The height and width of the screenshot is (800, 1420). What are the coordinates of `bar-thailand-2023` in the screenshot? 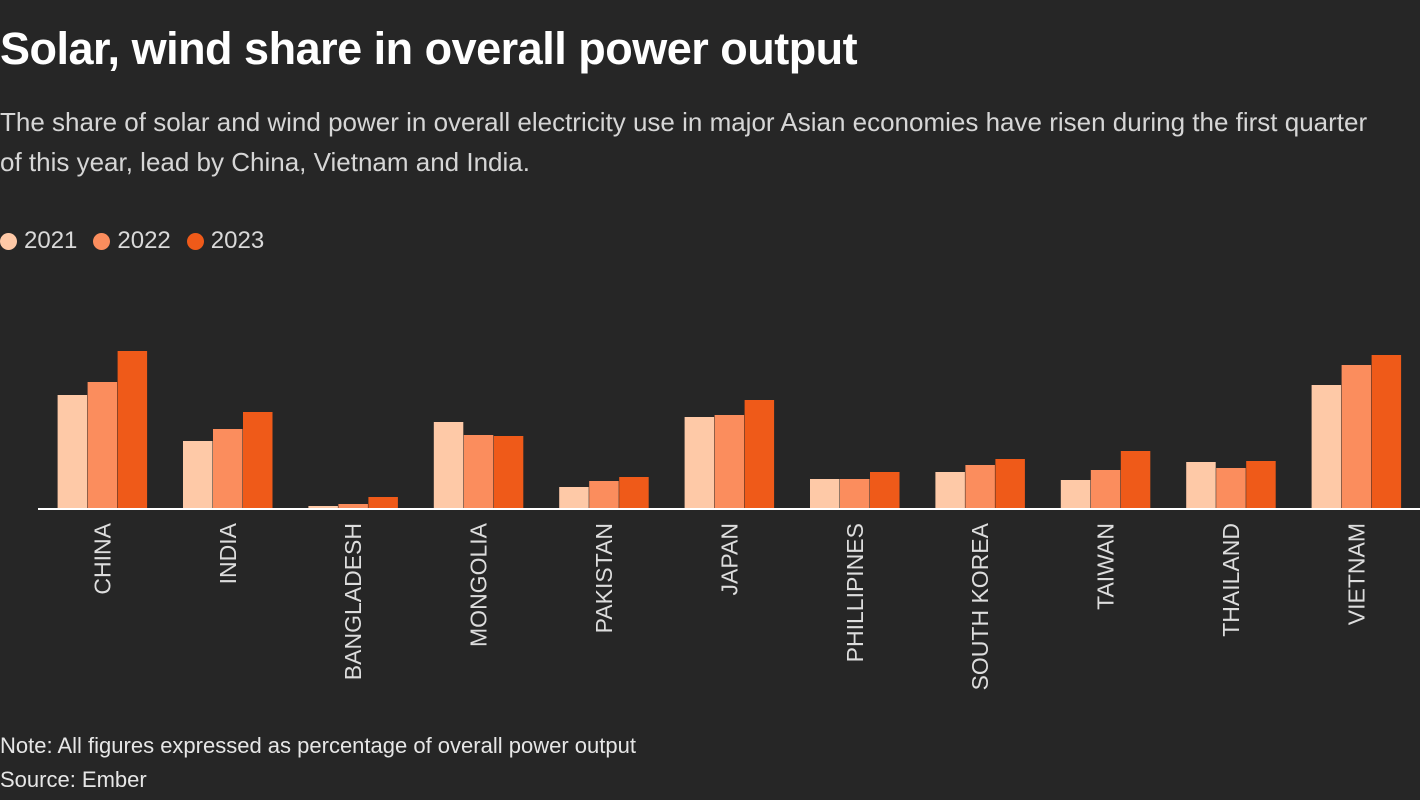 It's located at (1261, 485).